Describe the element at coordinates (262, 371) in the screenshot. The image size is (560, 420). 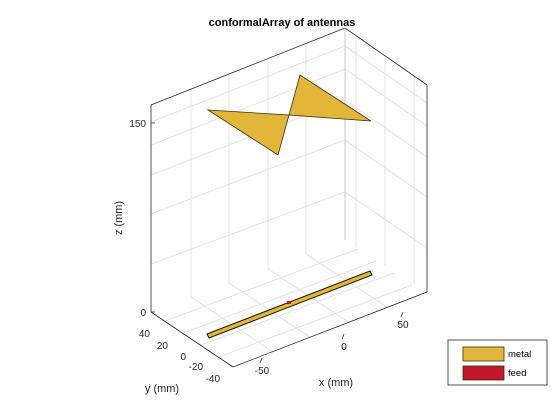
I see `x-tick-label: -50` at that location.